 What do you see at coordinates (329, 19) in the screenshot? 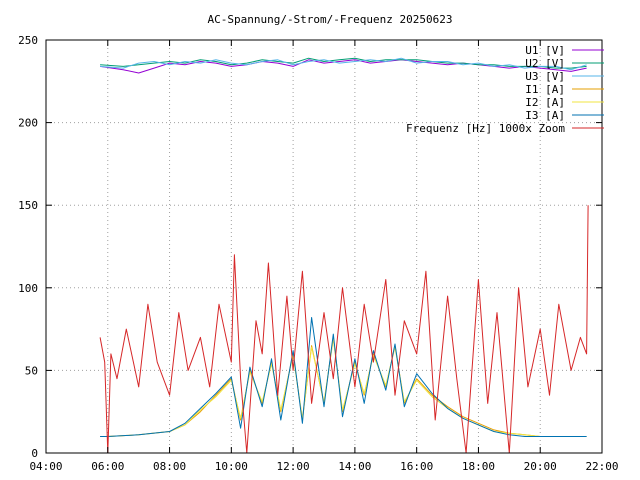
I see `chart-title: AC-Spannung/-Strom/-Frequenz 20250623` at bounding box center [329, 19].